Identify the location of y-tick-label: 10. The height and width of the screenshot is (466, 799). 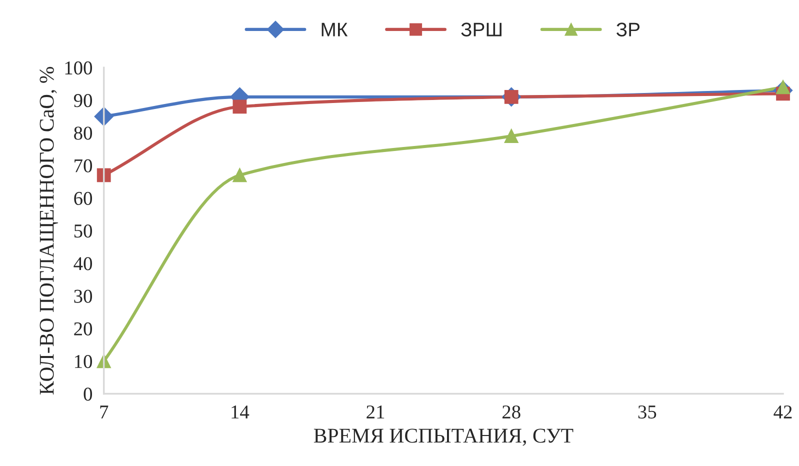
(83, 361).